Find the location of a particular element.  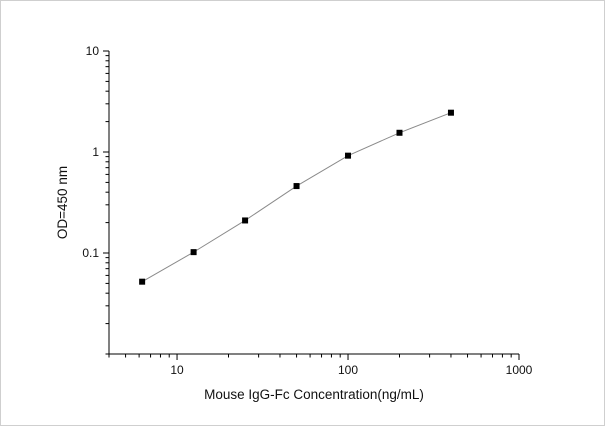

x-tick-label: 1000 is located at coordinates (519, 370).